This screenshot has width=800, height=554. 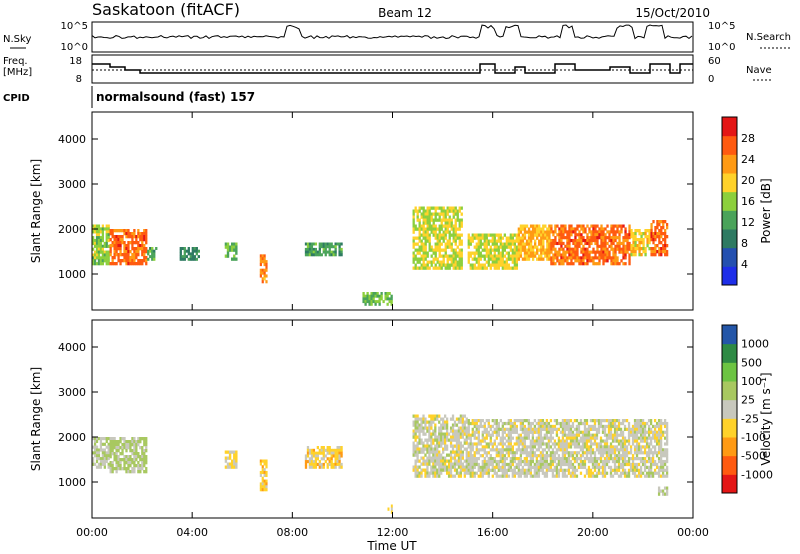 I want to click on power-region, so click(x=437, y=238).